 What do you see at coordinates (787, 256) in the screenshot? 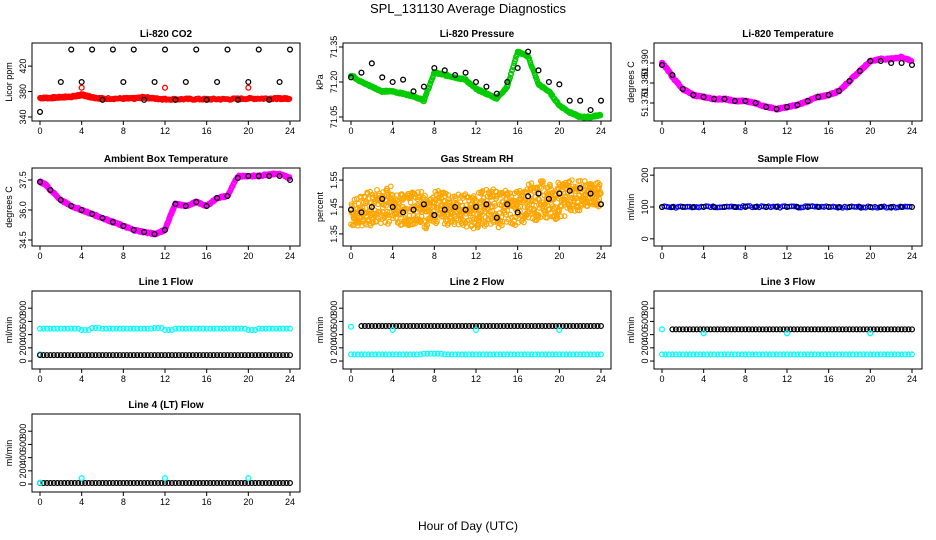
I see `x-tick-label: 12` at bounding box center [787, 256].